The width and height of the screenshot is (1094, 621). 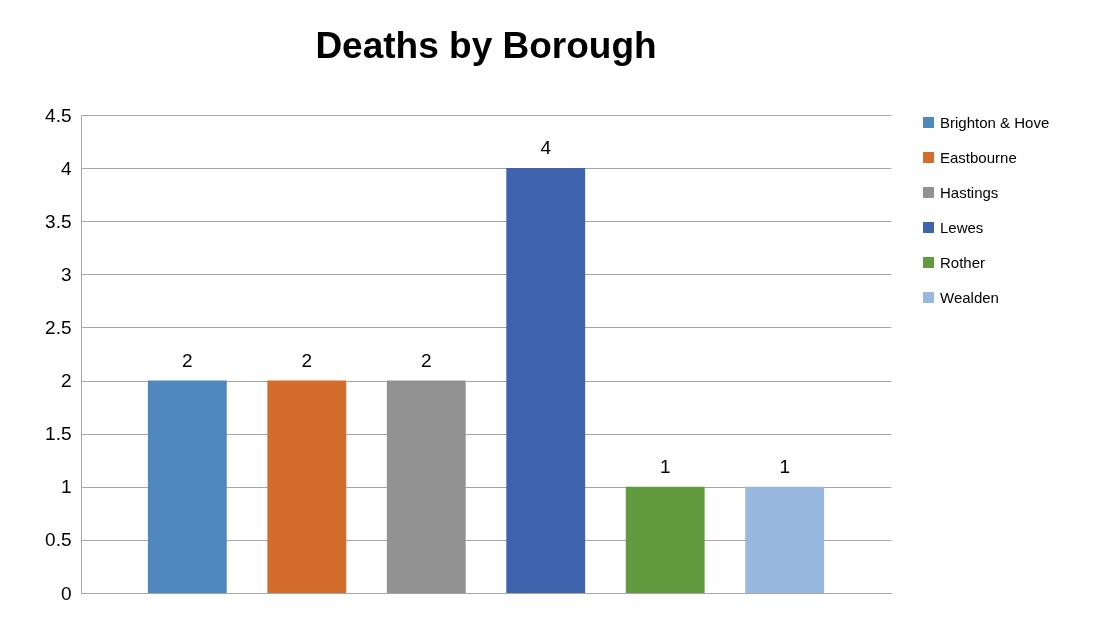 I want to click on legend-label: Eastbourne, so click(x=978, y=157).